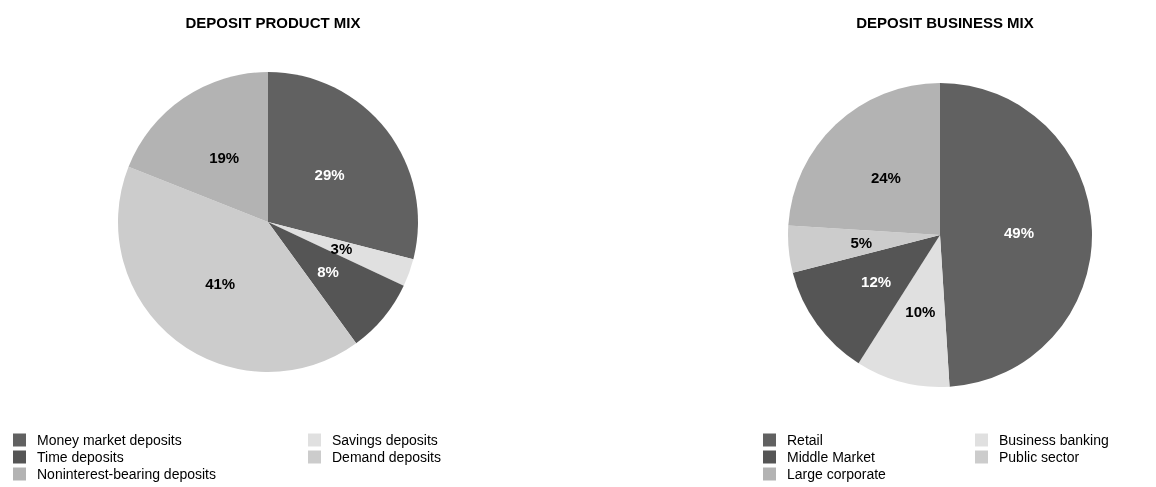 The height and width of the screenshot is (487, 1156). Describe the element at coordinates (861, 242) in the screenshot. I see `data-label: 5%` at that location.